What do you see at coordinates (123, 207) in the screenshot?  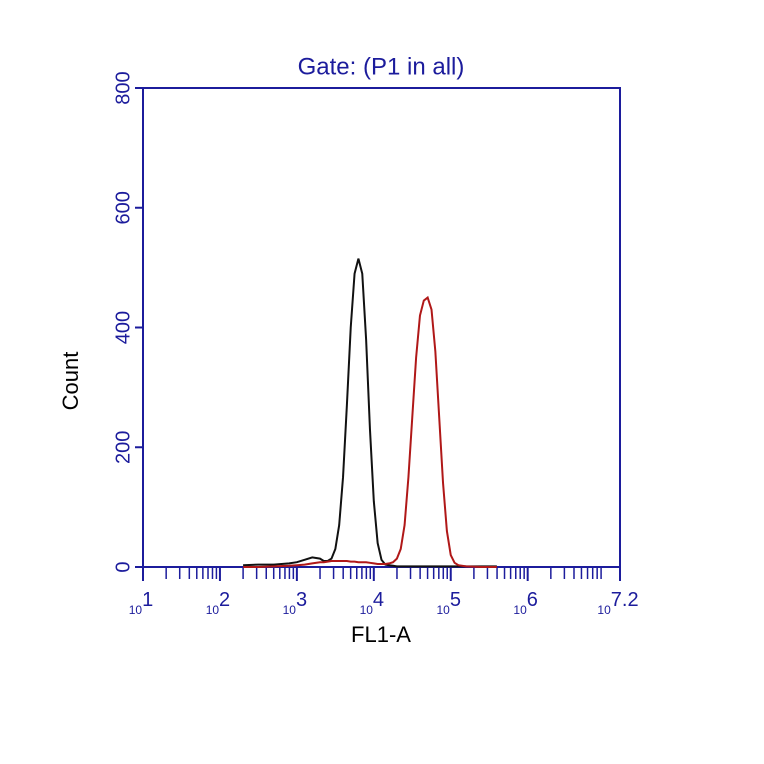 I see `y-tick-label: 600` at bounding box center [123, 207].